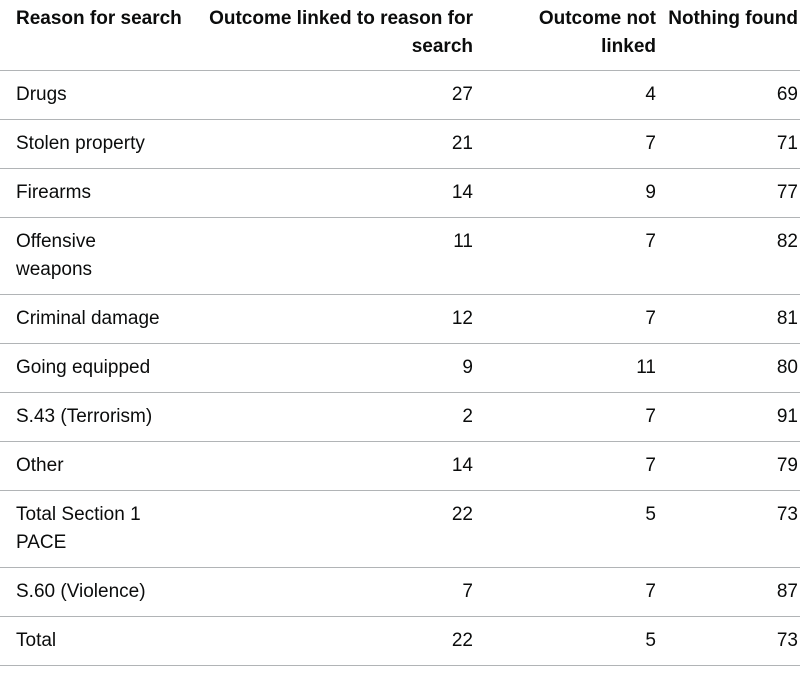 This screenshot has width=800, height=688. I want to click on cell-reason: S.60 (Violence), so click(92, 592).